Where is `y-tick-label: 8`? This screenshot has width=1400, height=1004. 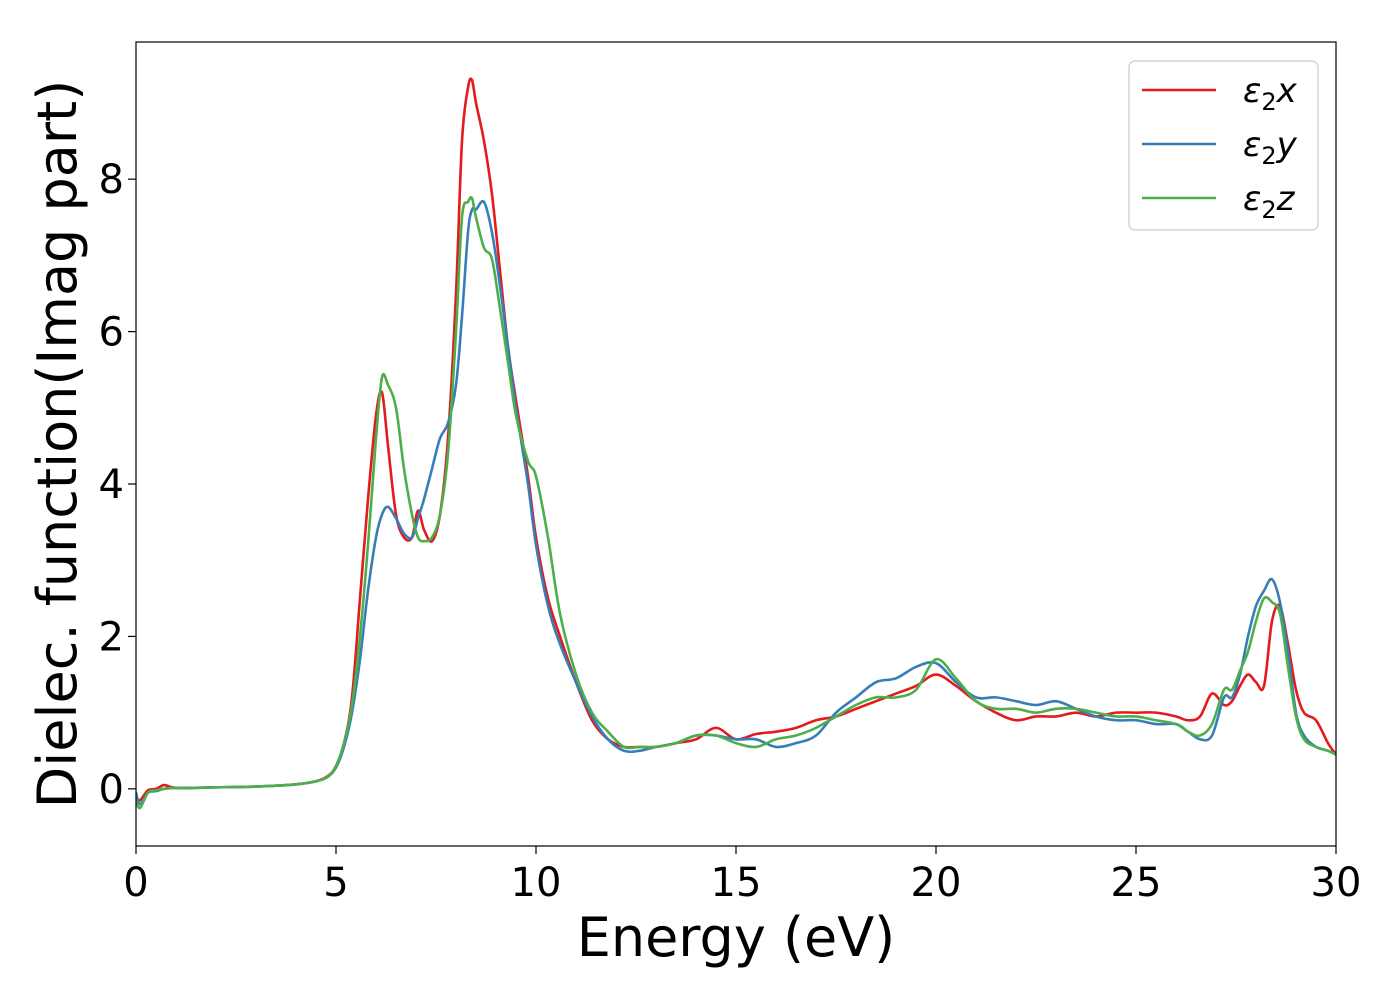 y-tick-label: 8 is located at coordinates (111, 180).